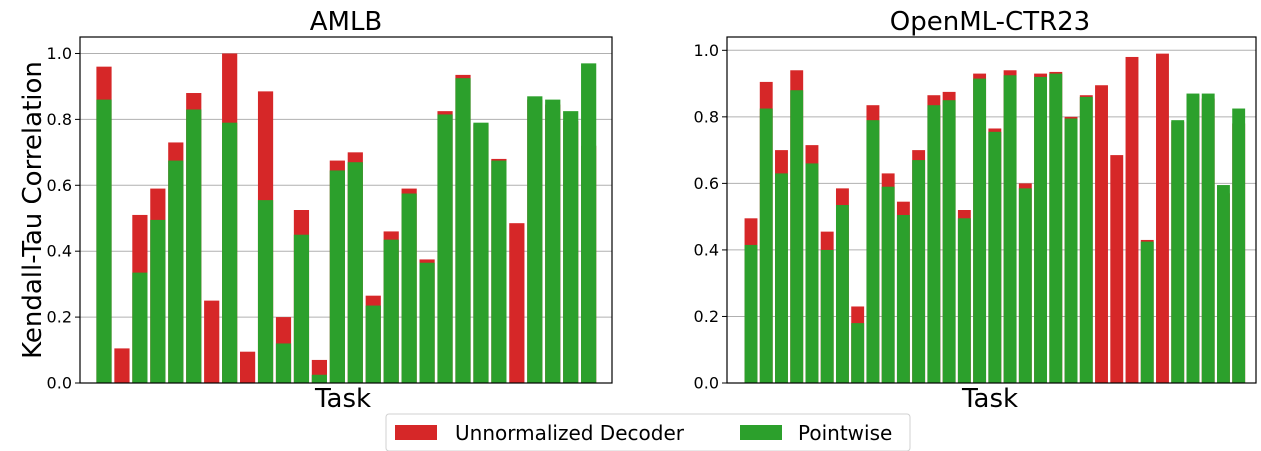 This screenshot has width=1261, height=451. I want to click on chart-title: AMLB, so click(346, 22).